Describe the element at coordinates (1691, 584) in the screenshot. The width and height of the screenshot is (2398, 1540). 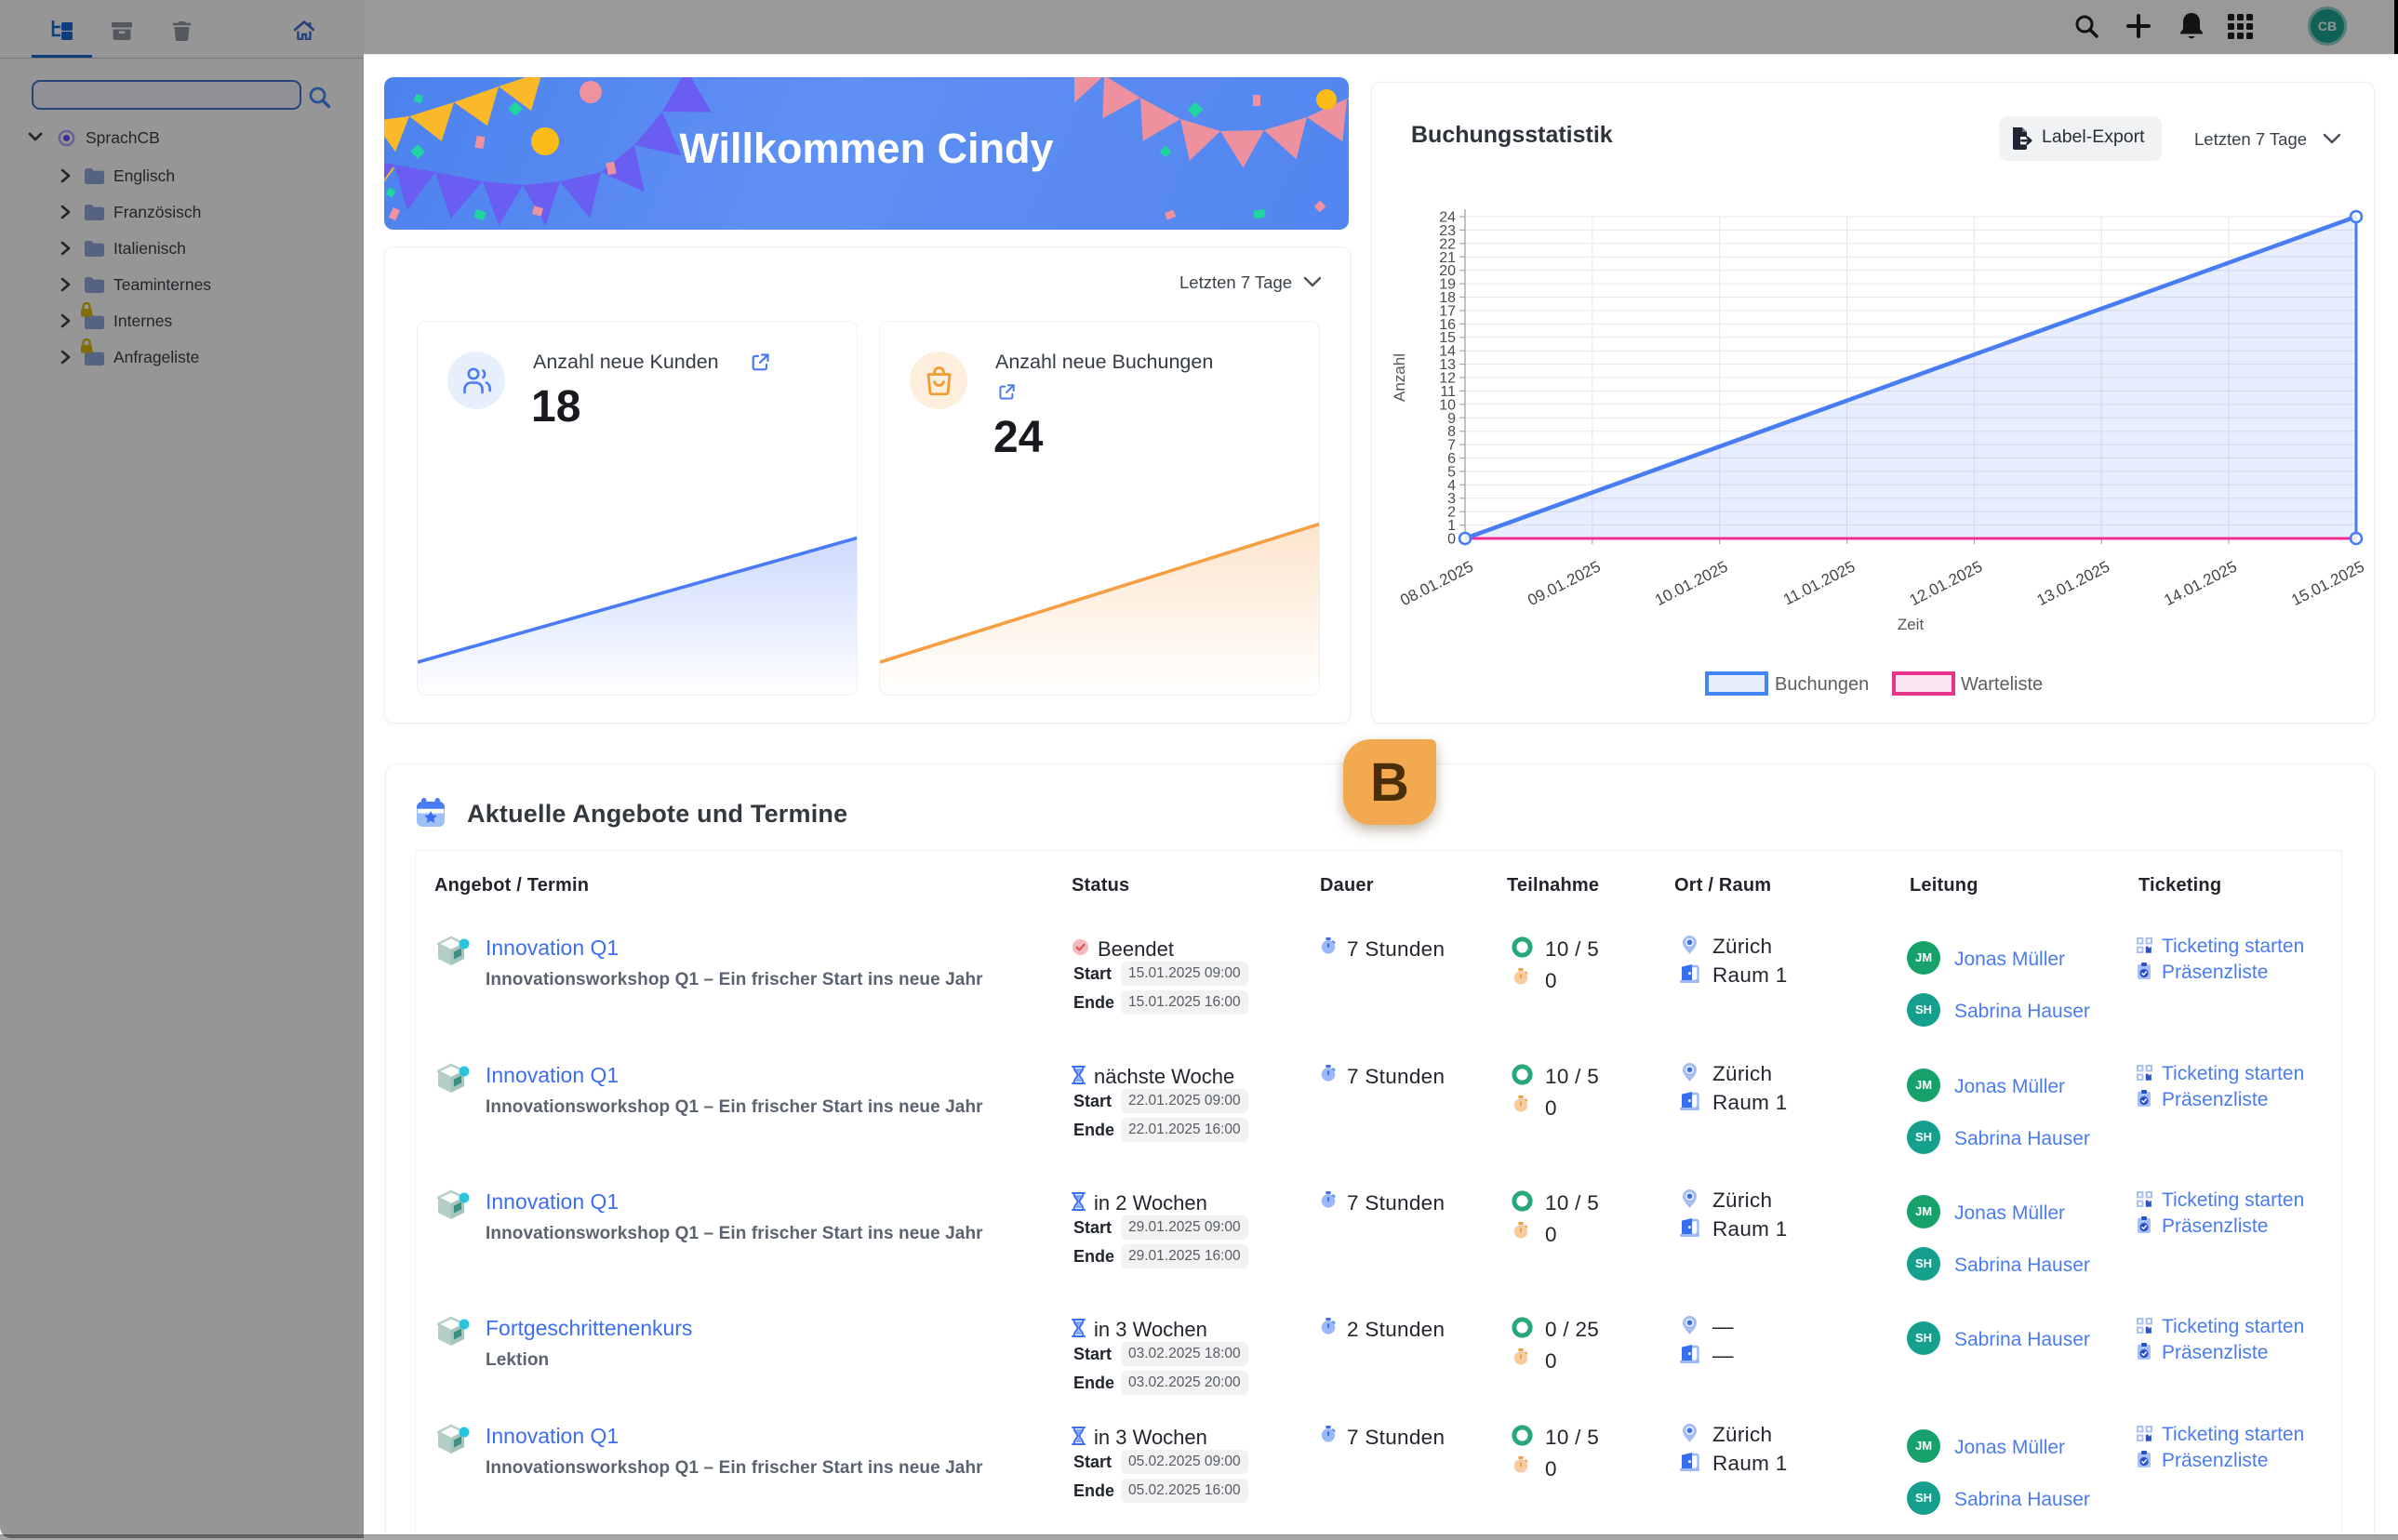
I see `svg-text: 10.01.2025` at that location.